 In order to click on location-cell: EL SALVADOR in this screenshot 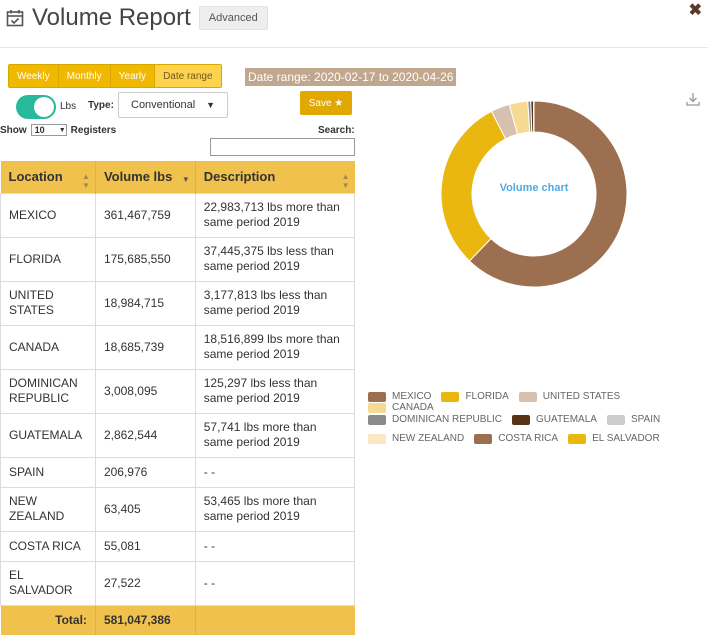, I will do `click(48, 583)`.